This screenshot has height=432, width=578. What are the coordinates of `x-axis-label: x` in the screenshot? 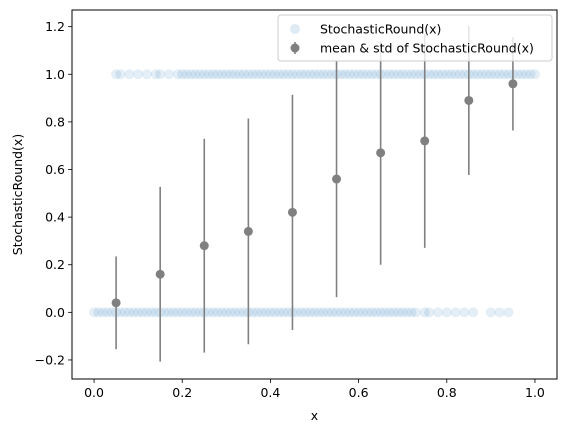 It's located at (314, 415).